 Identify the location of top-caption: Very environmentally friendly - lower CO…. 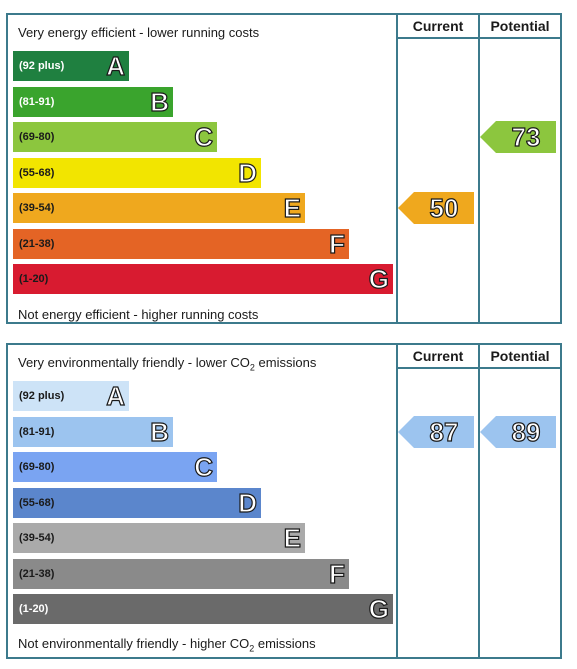
(167, 364).